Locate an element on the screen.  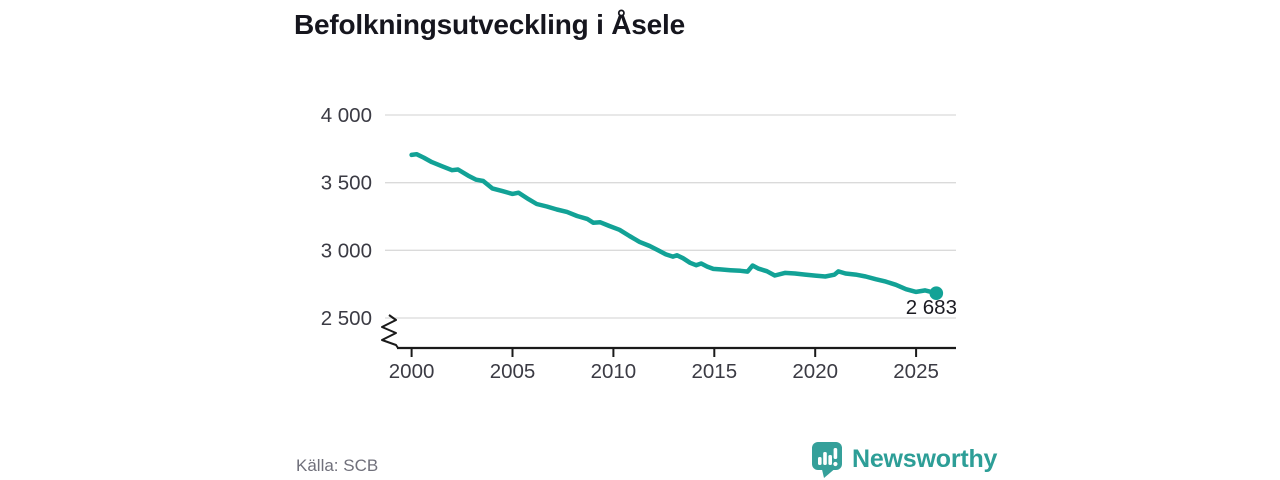
last-point-marker is located at coordinates (936, 293).